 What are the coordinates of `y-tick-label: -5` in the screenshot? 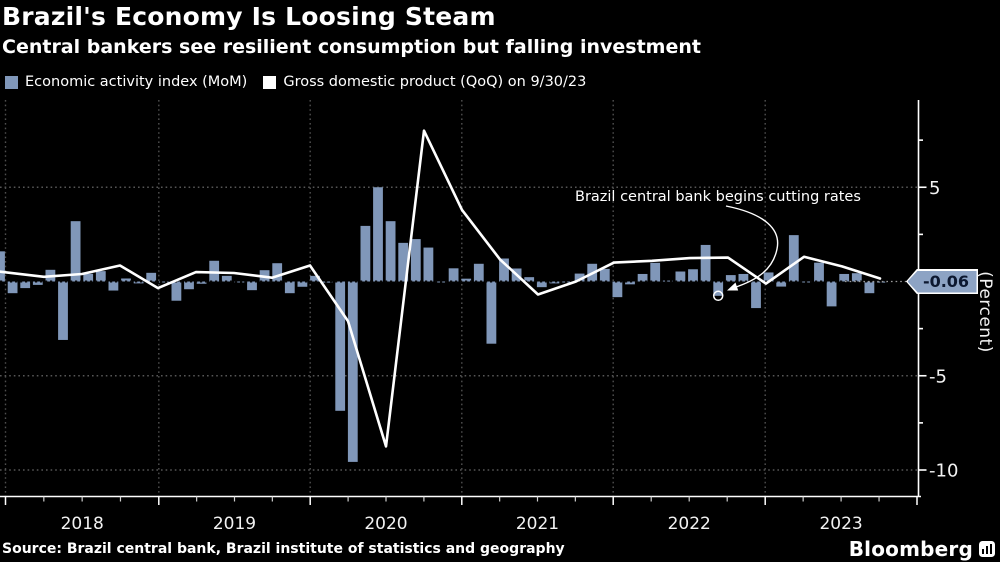 It's located at (938, 376).